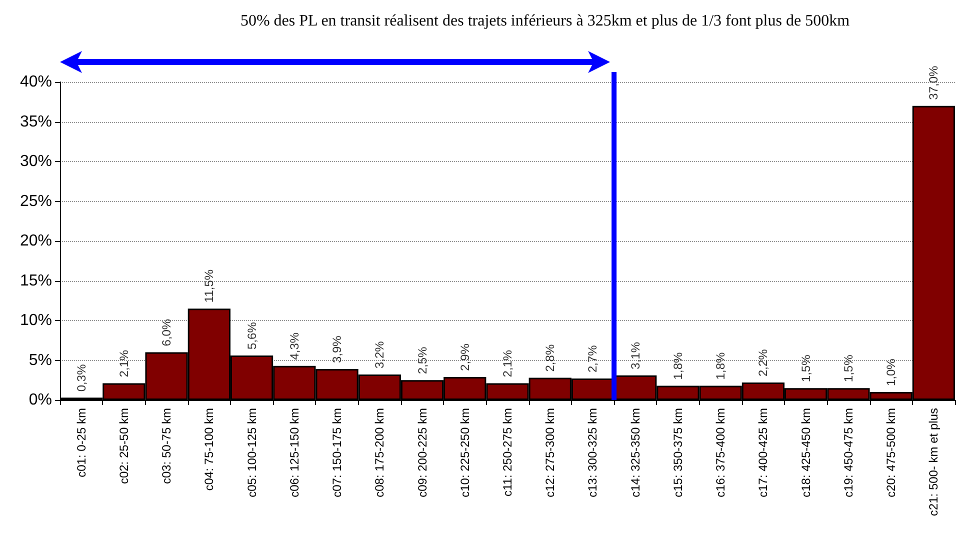 The image size is (969, 553). Describe the element at coordinates (36, 241) in the screenshot. I see `y-tick-label: 20%` at that location.